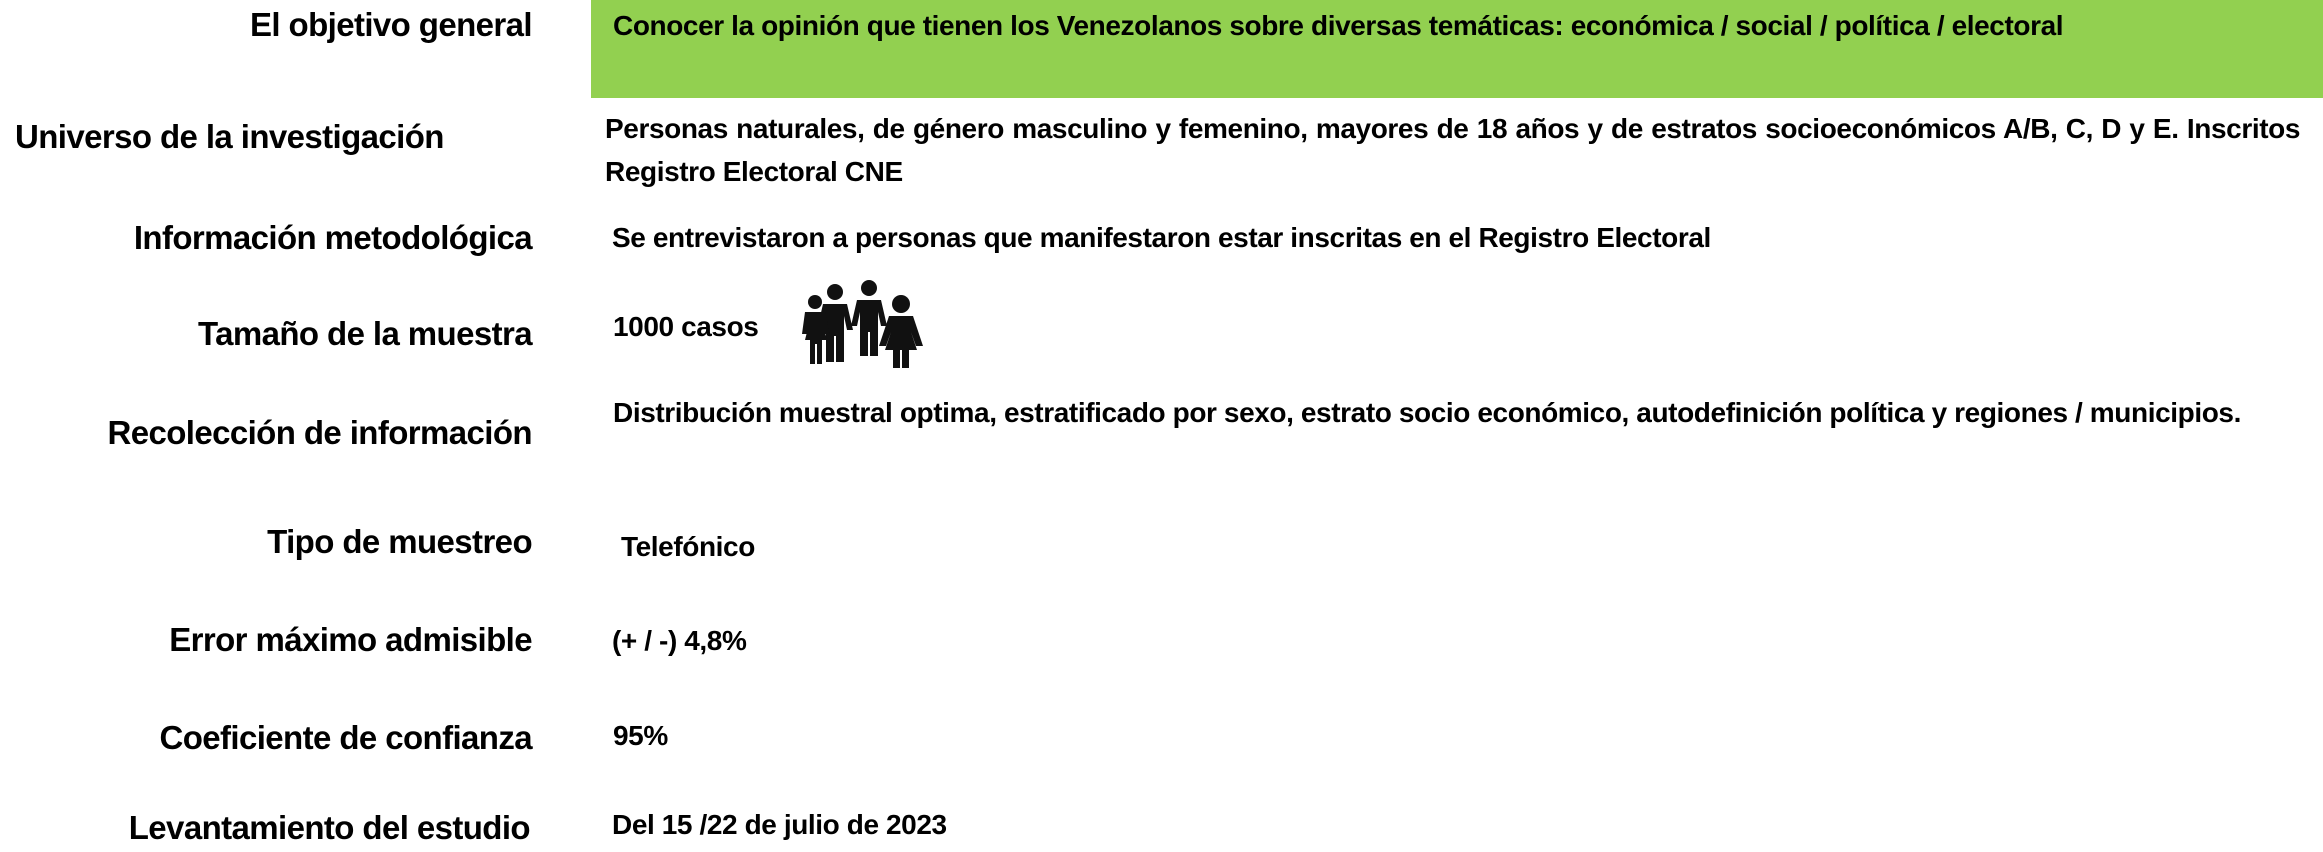 This screenshot has width=2323, height=852. I want to click on row-value: 1000 casos, so click(686, 326).